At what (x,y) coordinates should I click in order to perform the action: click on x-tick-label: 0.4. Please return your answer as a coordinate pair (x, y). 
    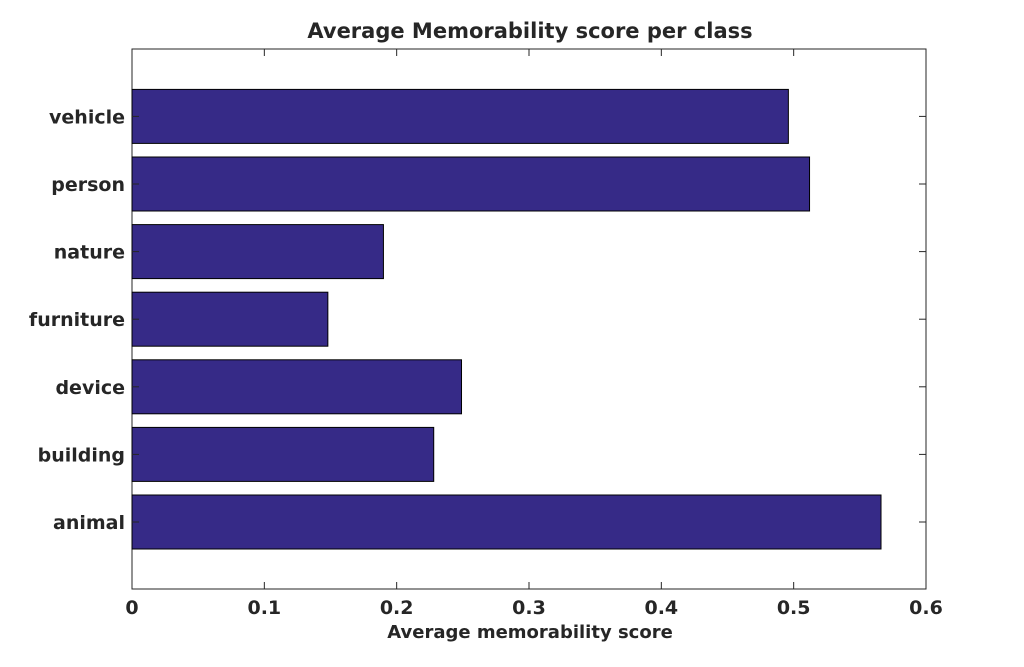
    Looking at the image, I should click on (661, 608).